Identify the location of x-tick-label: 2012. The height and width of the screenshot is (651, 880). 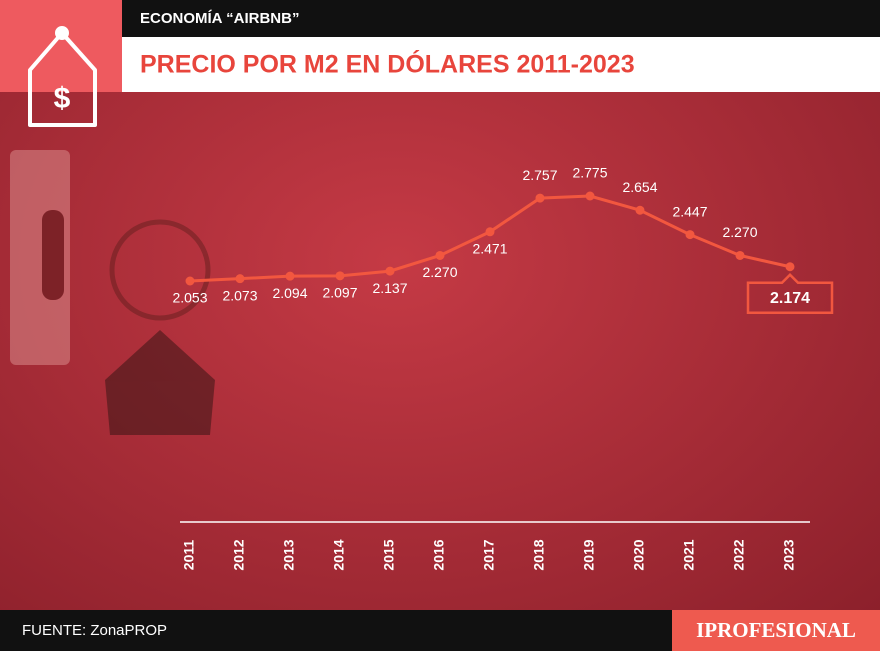
(239, 554).